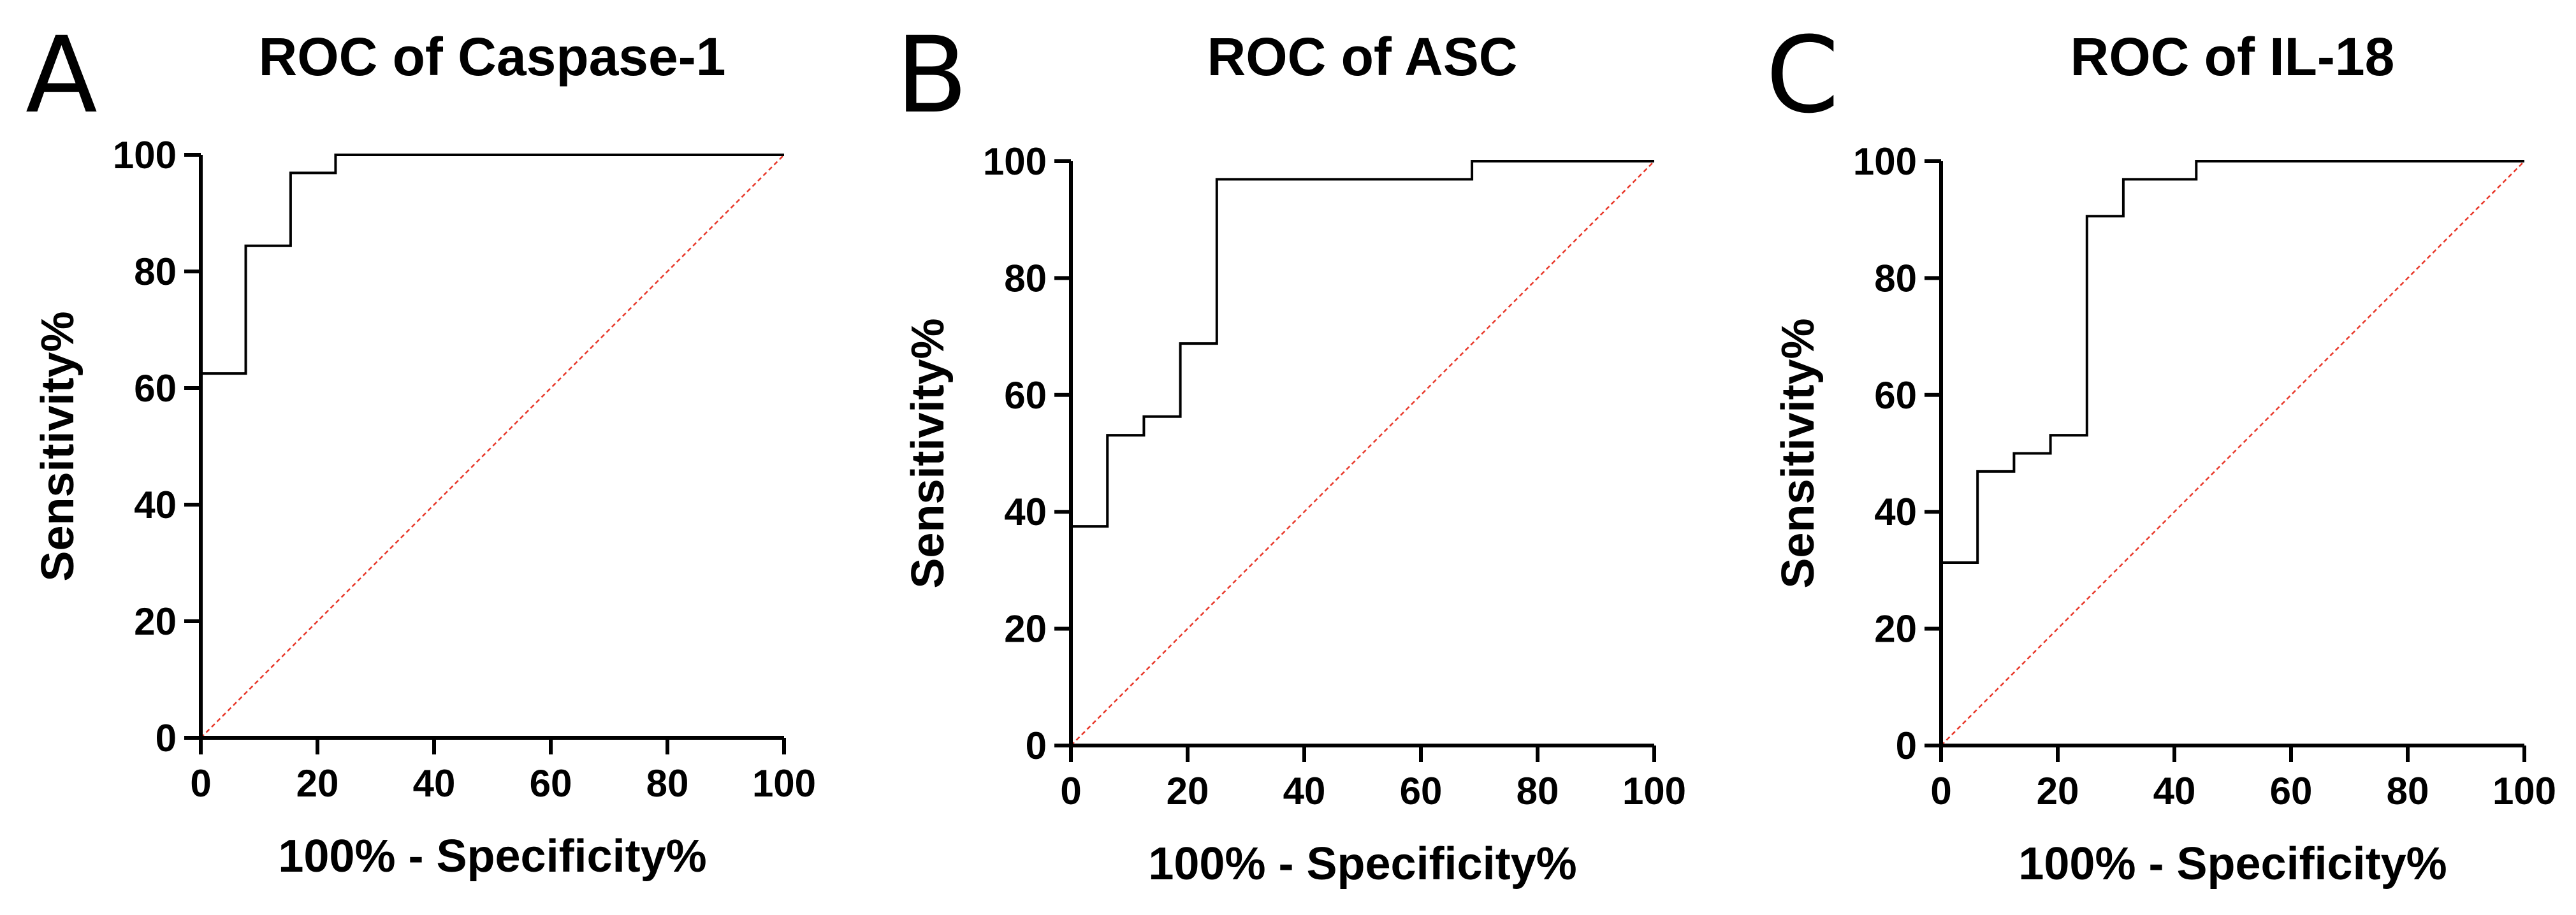 The width and height of the screenshot is (2576, 915). I want to click on panel-c-x-tick-label: 100, so click(2524, 791).